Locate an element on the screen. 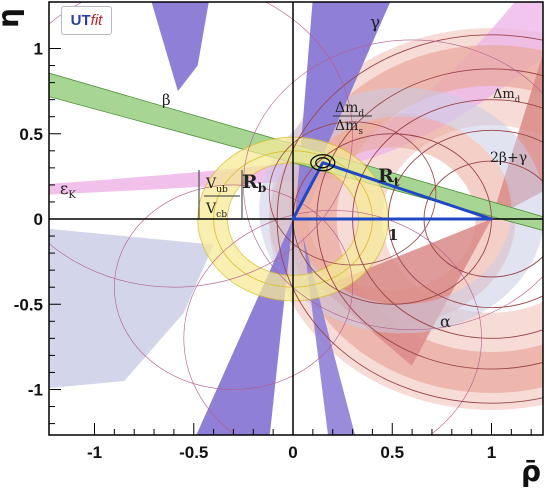 This screenshot has height=491, width=545. rb-circle is located at coordinates (352, 193).